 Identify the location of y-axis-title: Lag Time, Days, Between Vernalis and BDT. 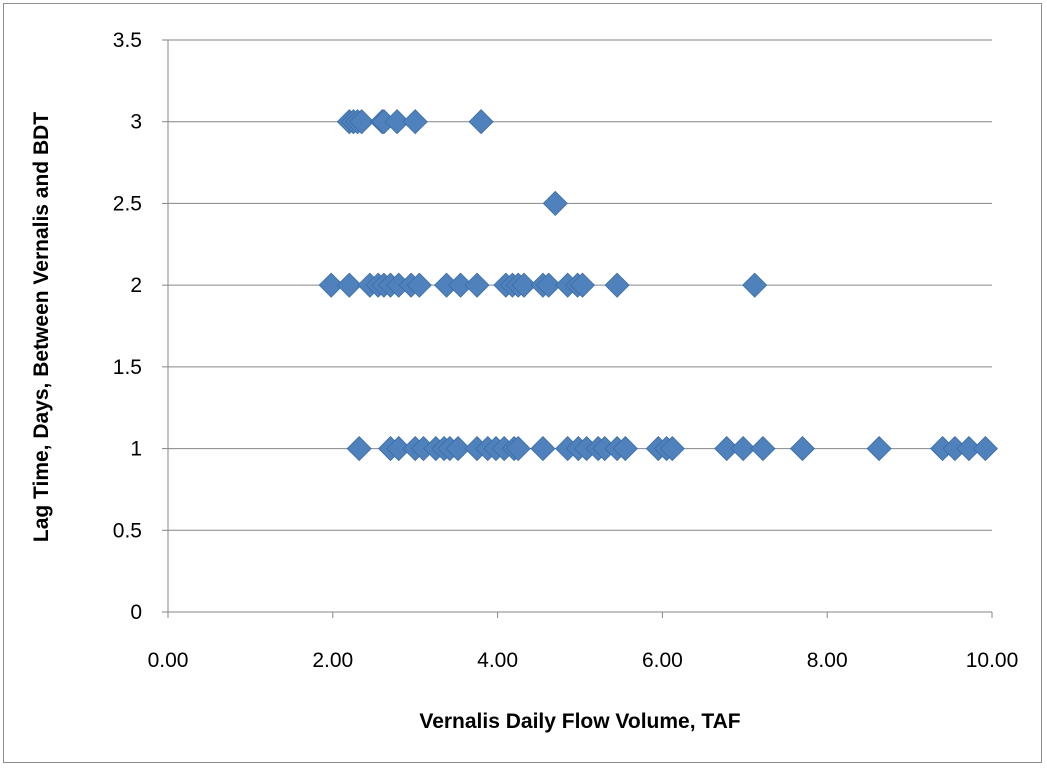
(41, 327).